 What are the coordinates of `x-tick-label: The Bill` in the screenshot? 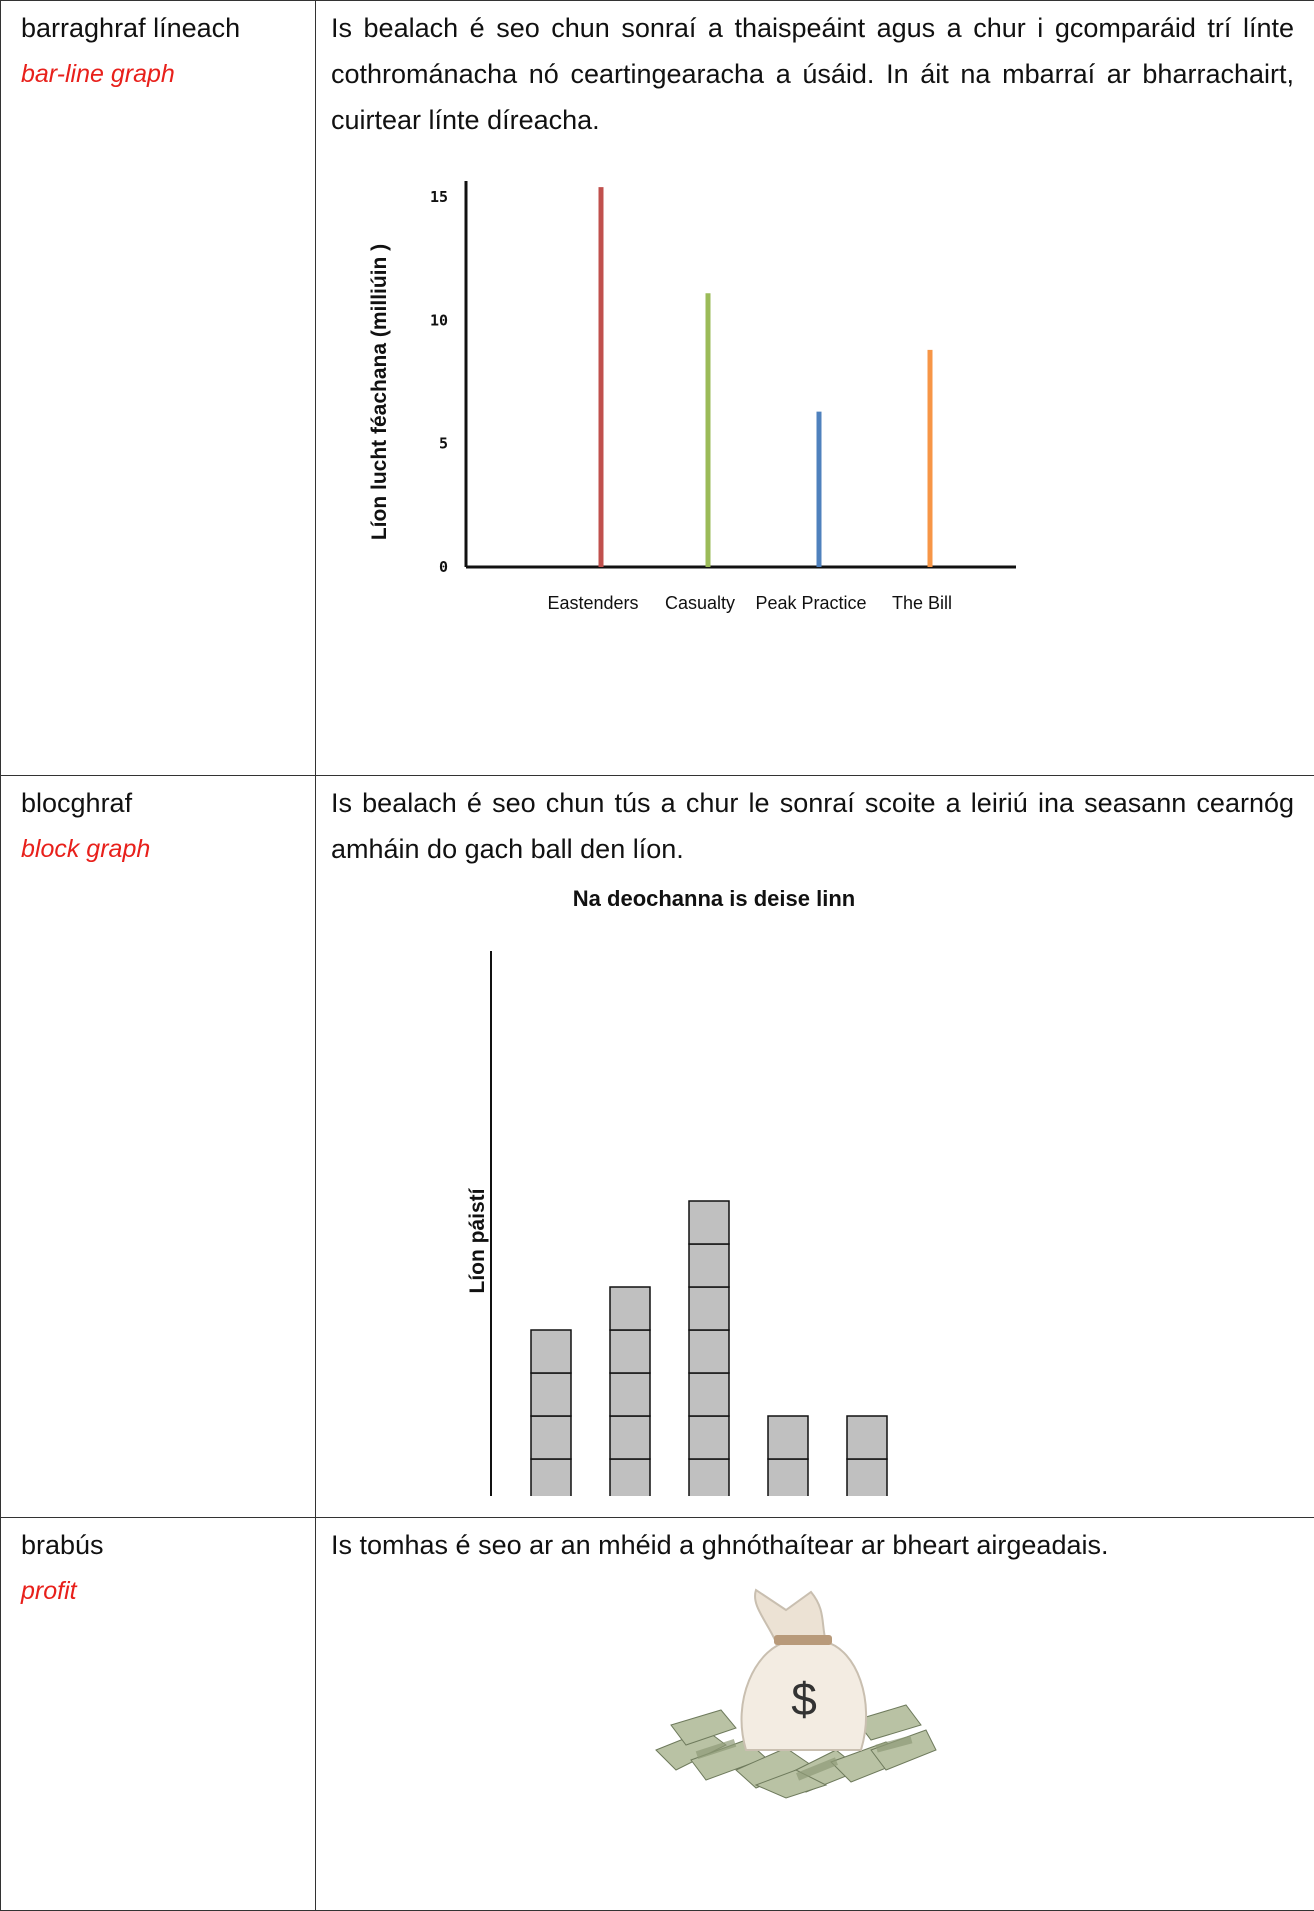 It's located at (922, 603).